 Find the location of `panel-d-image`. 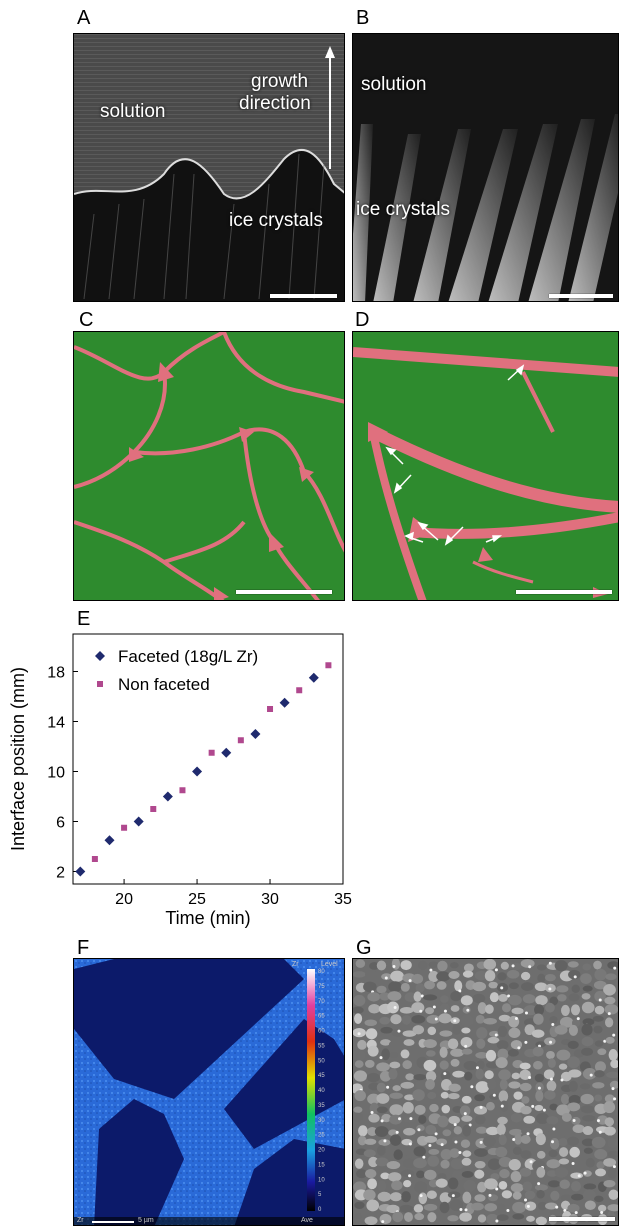

panel-d-image is located at coordinates (485, 466).